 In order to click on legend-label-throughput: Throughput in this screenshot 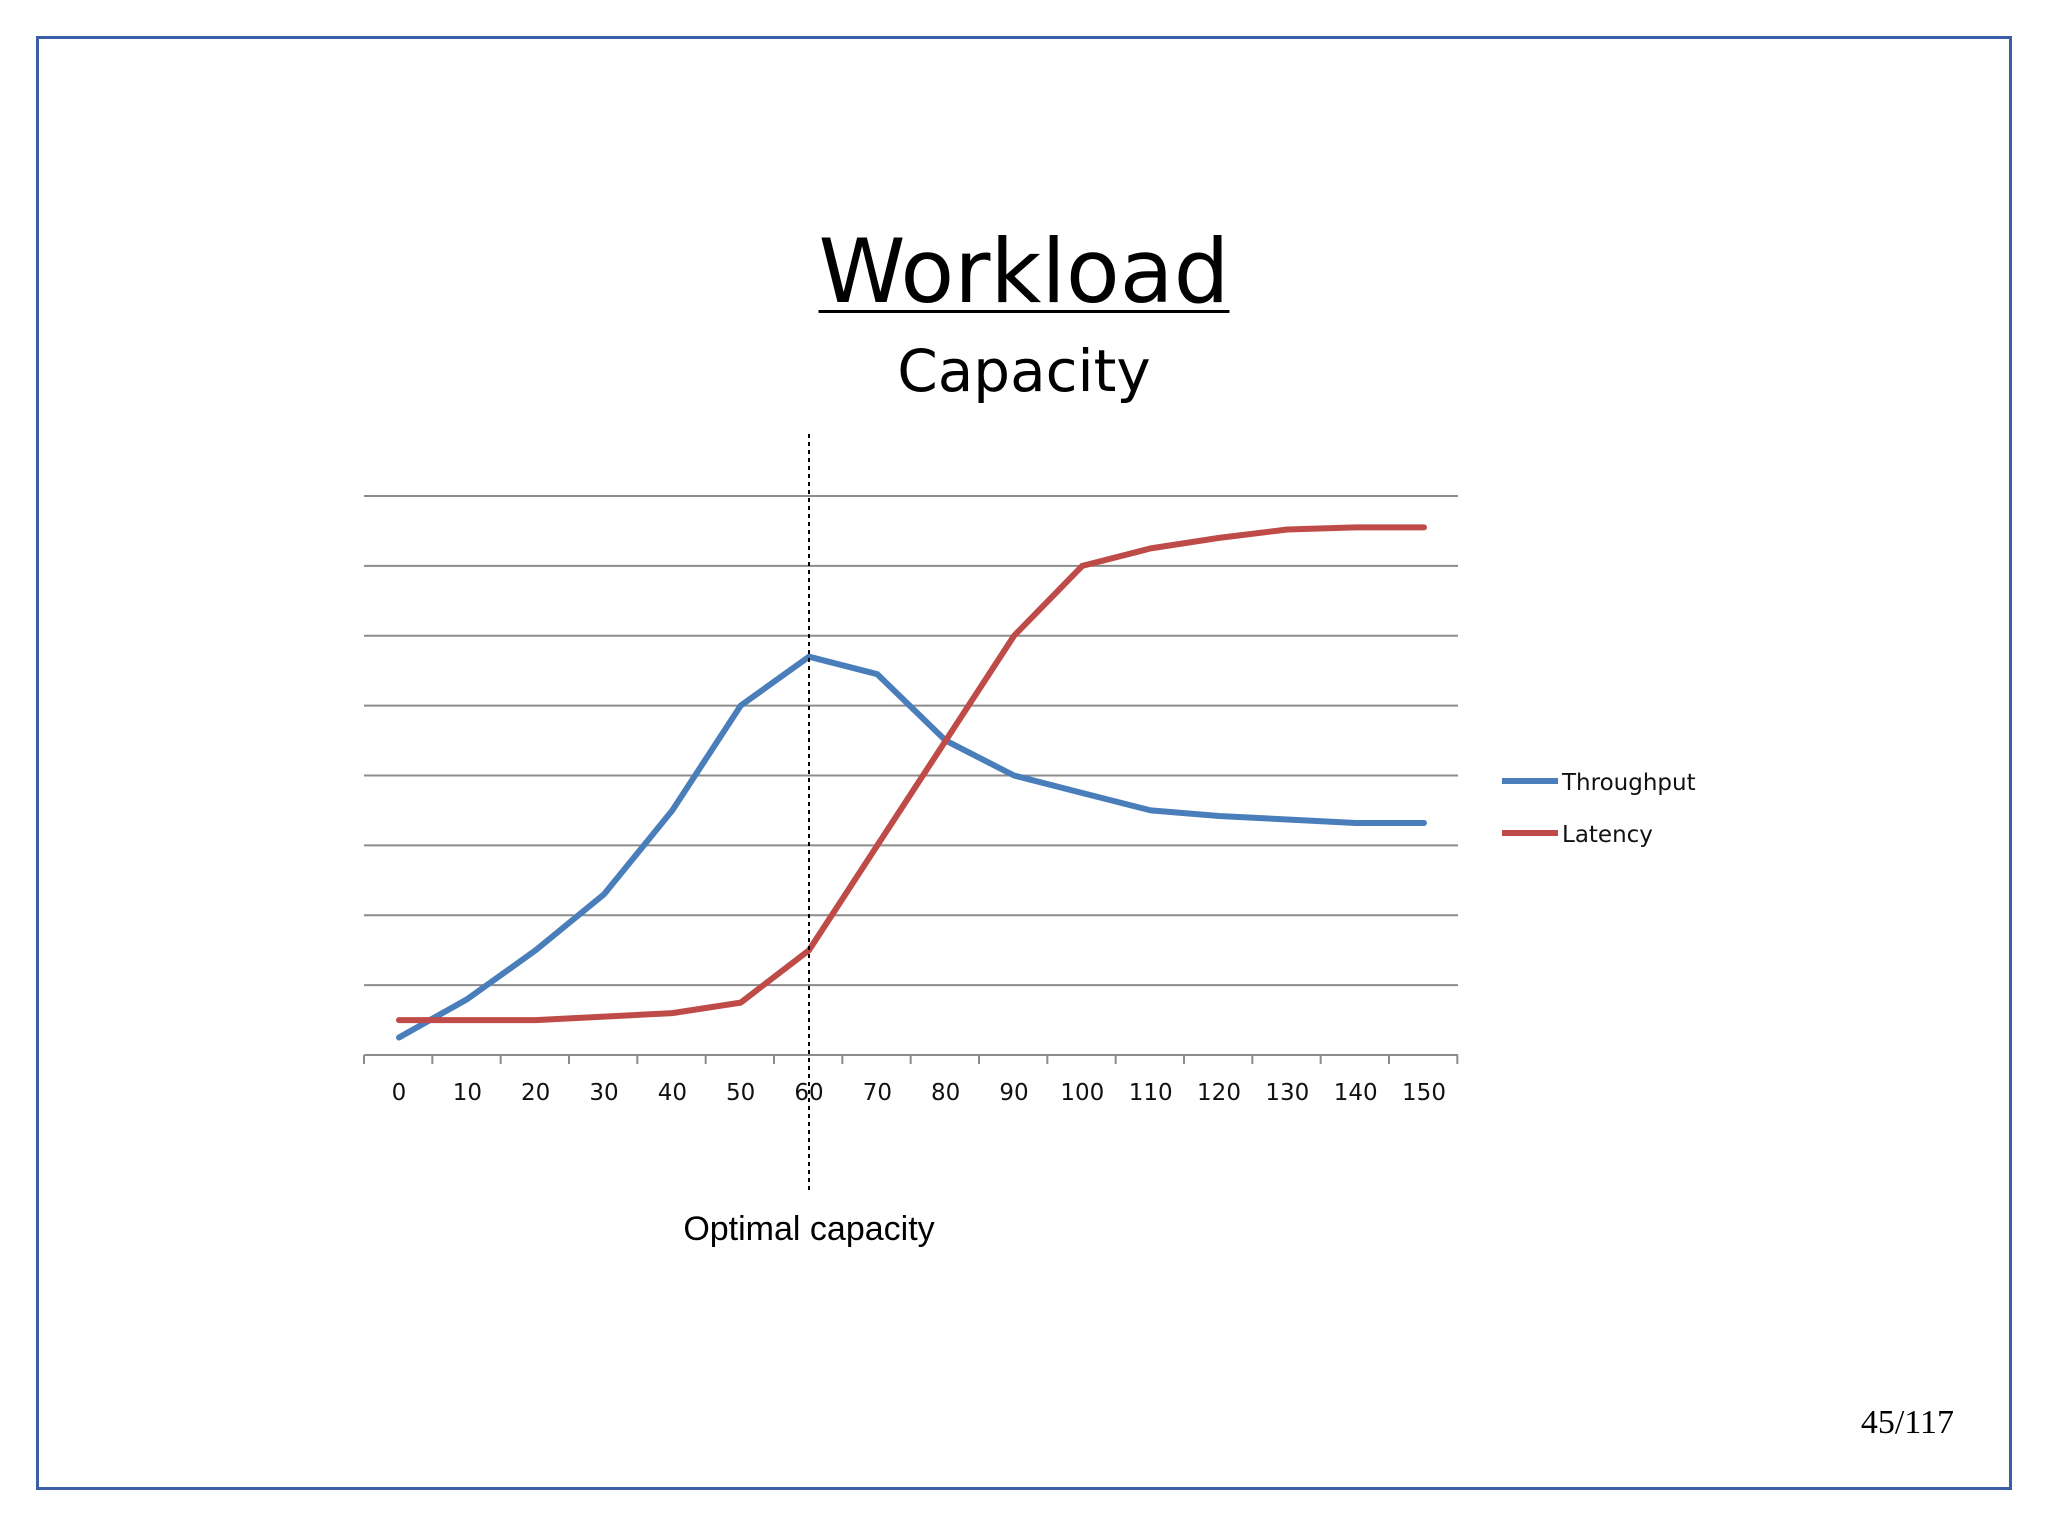, I will do `click(1628, 783)`.